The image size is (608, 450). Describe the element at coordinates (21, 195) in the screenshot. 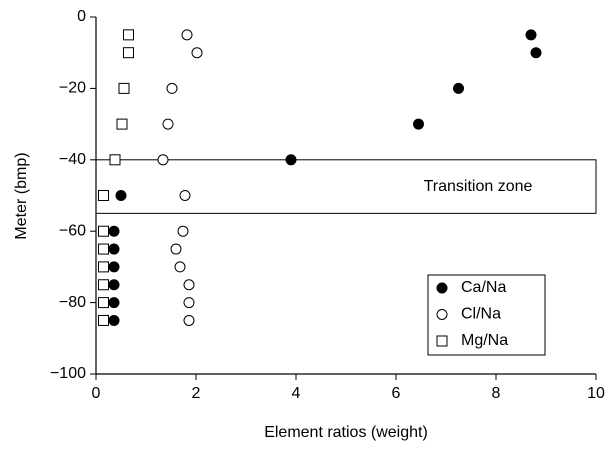

I see `y-axis-title: Meter (bmp)` at that location.